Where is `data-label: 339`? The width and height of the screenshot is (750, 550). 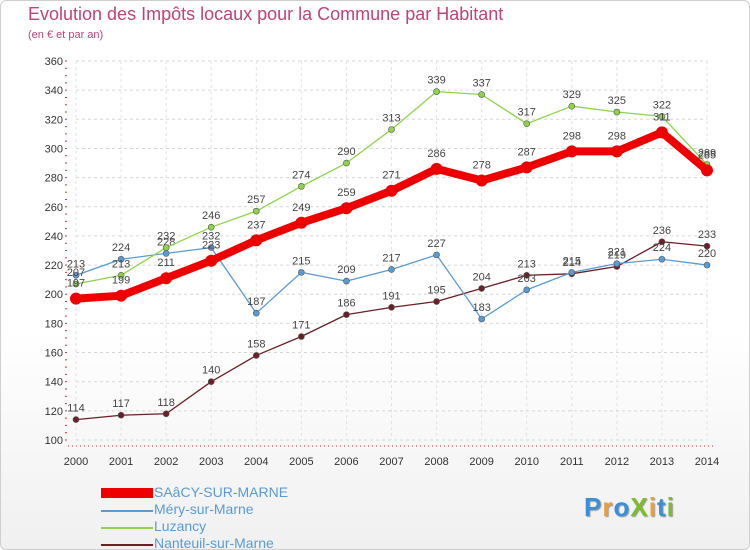 data-label: 339 is located at coordinates (436, 81).